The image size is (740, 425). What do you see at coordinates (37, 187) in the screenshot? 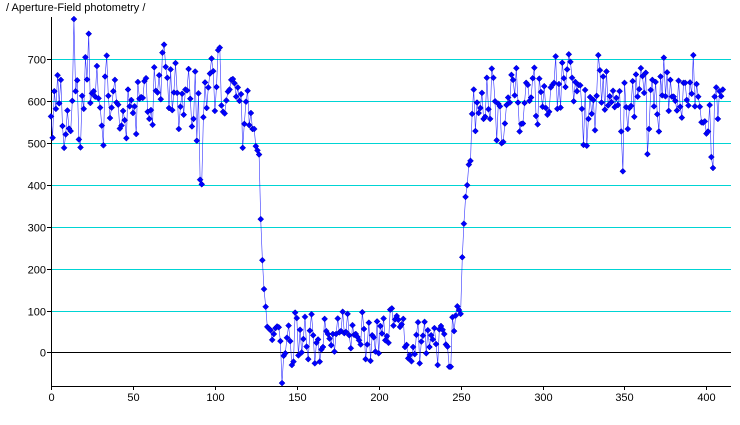
I see `y-tick-label-400: 400` at bounding box center [37, 187].